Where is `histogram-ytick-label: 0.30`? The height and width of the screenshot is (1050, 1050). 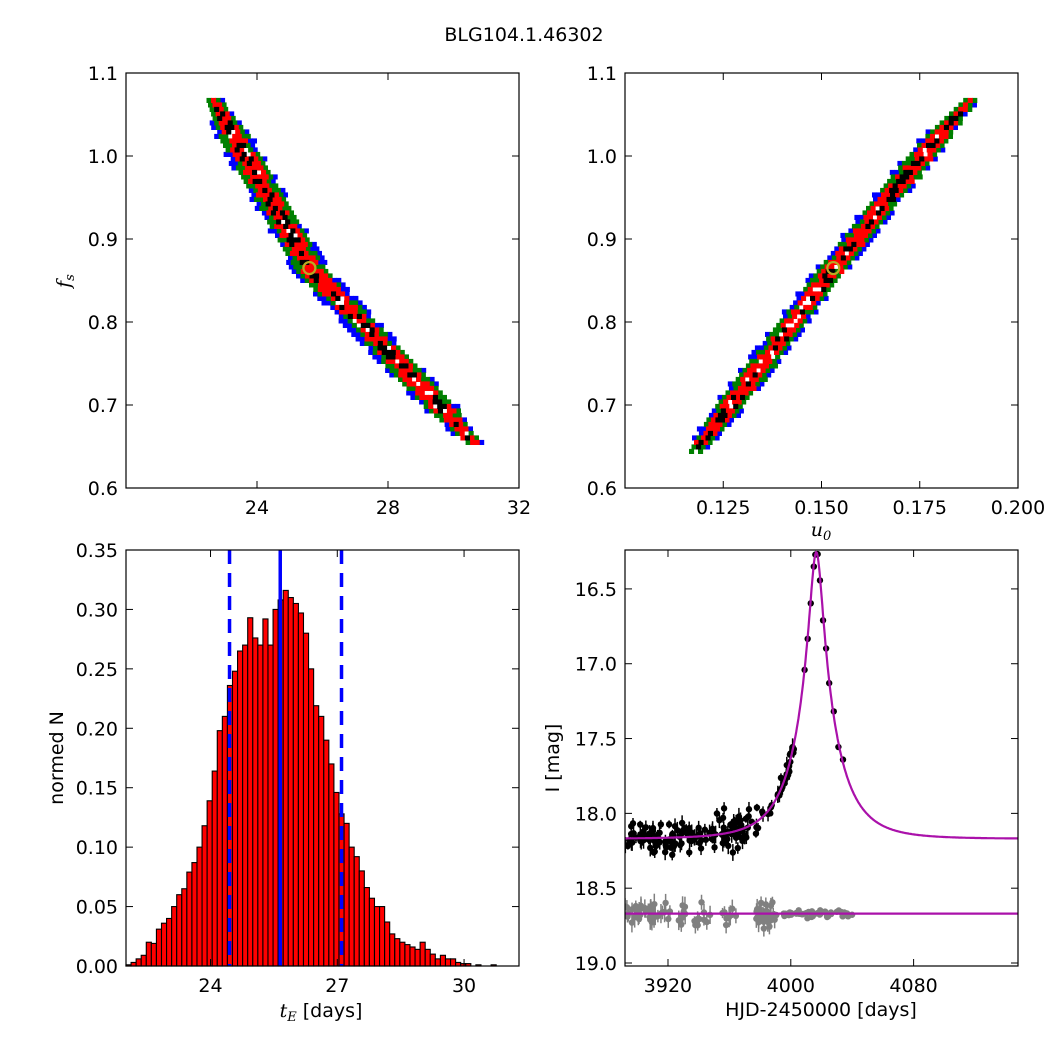
histogram-ytick-label: 0.30 is located at coordinates (97, 610).